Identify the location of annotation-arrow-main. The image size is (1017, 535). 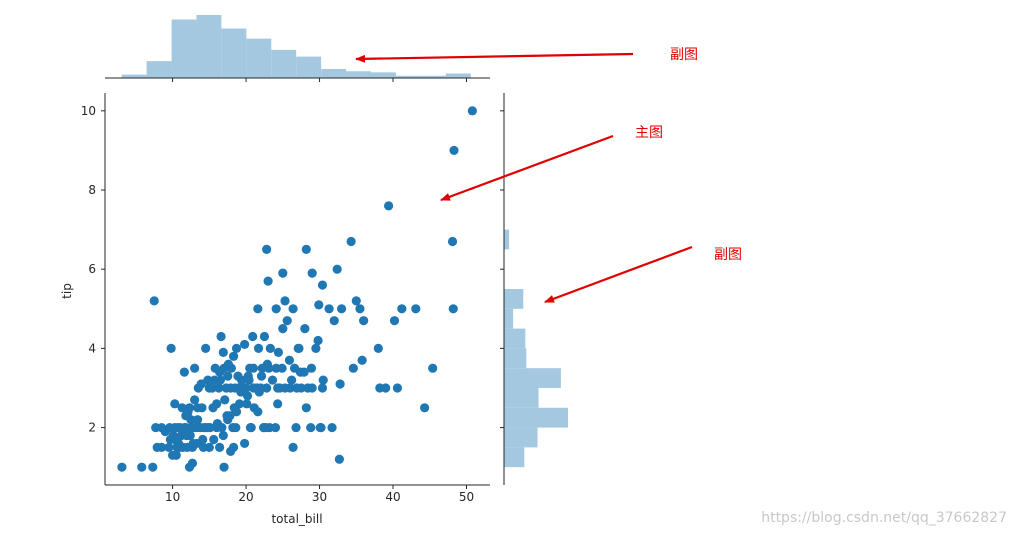
(527, 168).